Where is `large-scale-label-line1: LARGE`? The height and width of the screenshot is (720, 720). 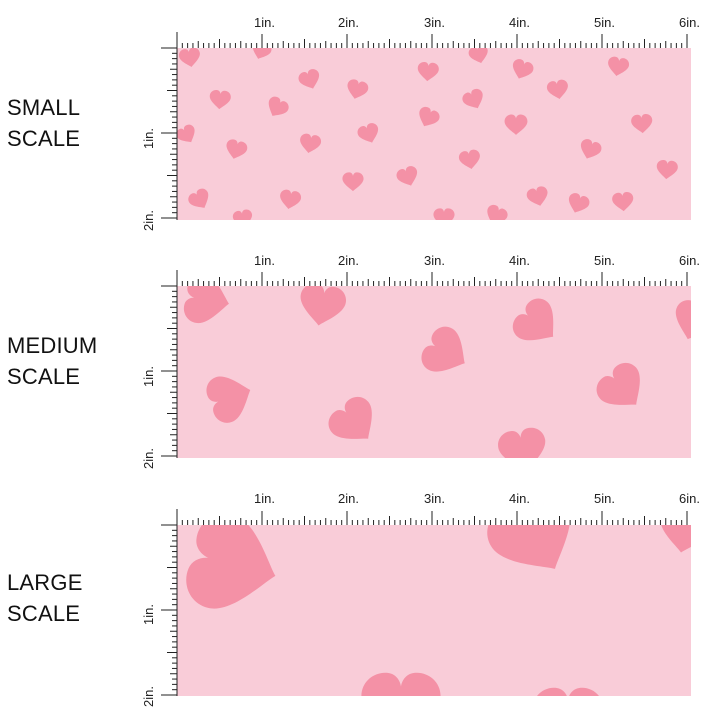
large-scale-label-line1: LARGE is located at coordinates (45, 582).